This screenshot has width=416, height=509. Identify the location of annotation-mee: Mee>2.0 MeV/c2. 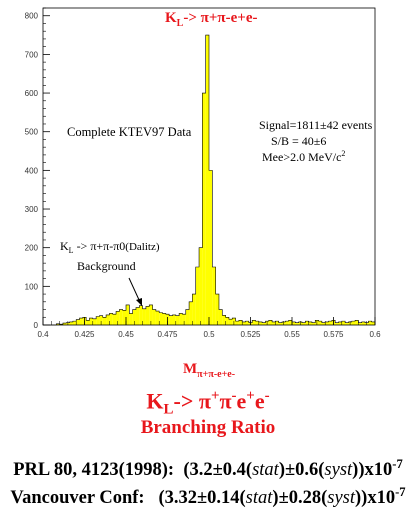
(303, 156).